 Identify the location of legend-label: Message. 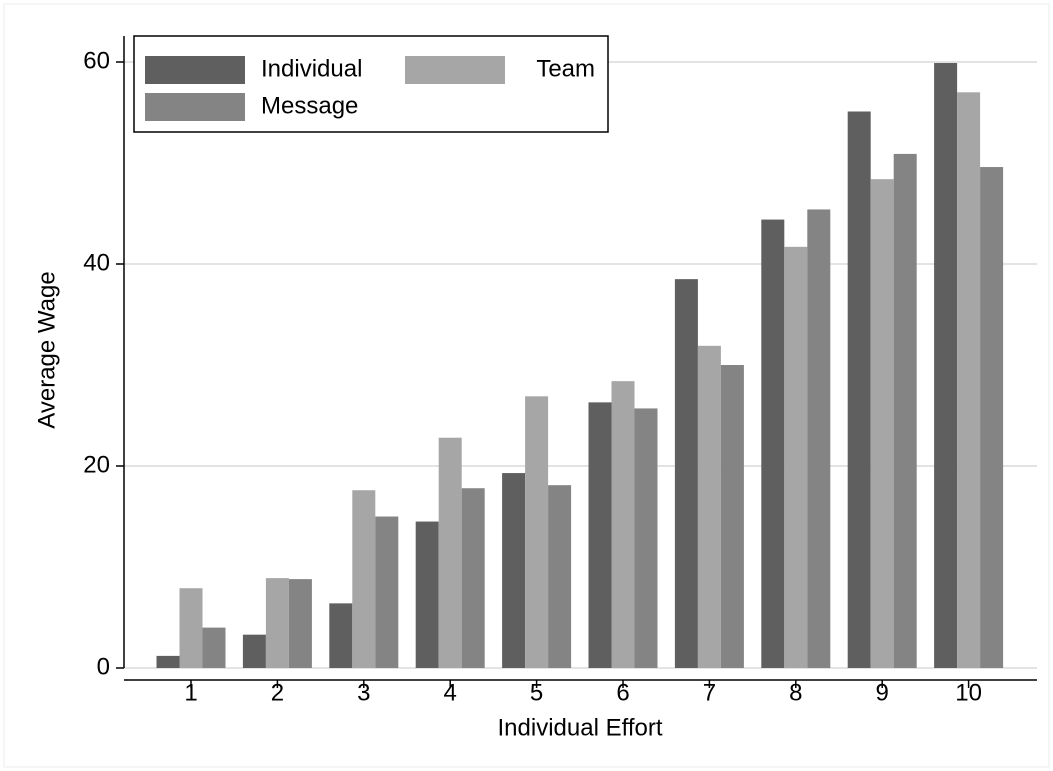
(309, 105).